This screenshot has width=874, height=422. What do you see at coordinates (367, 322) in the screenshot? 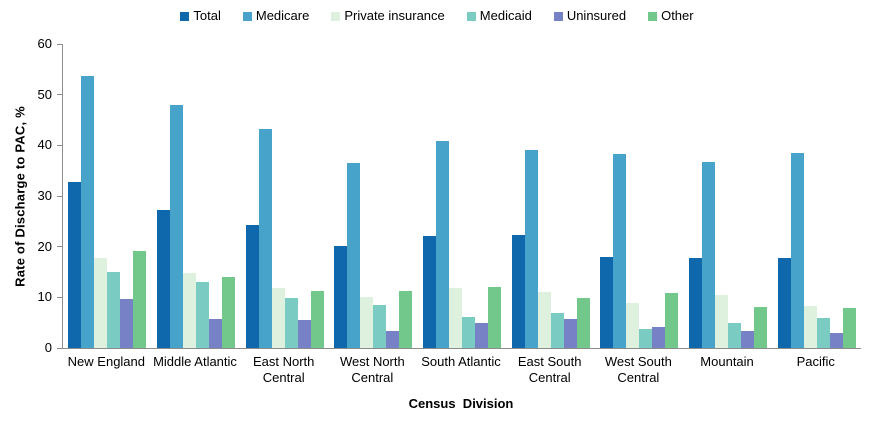
I see `bar-private-insurance-west-north-central` at bounding box center [367, 322].